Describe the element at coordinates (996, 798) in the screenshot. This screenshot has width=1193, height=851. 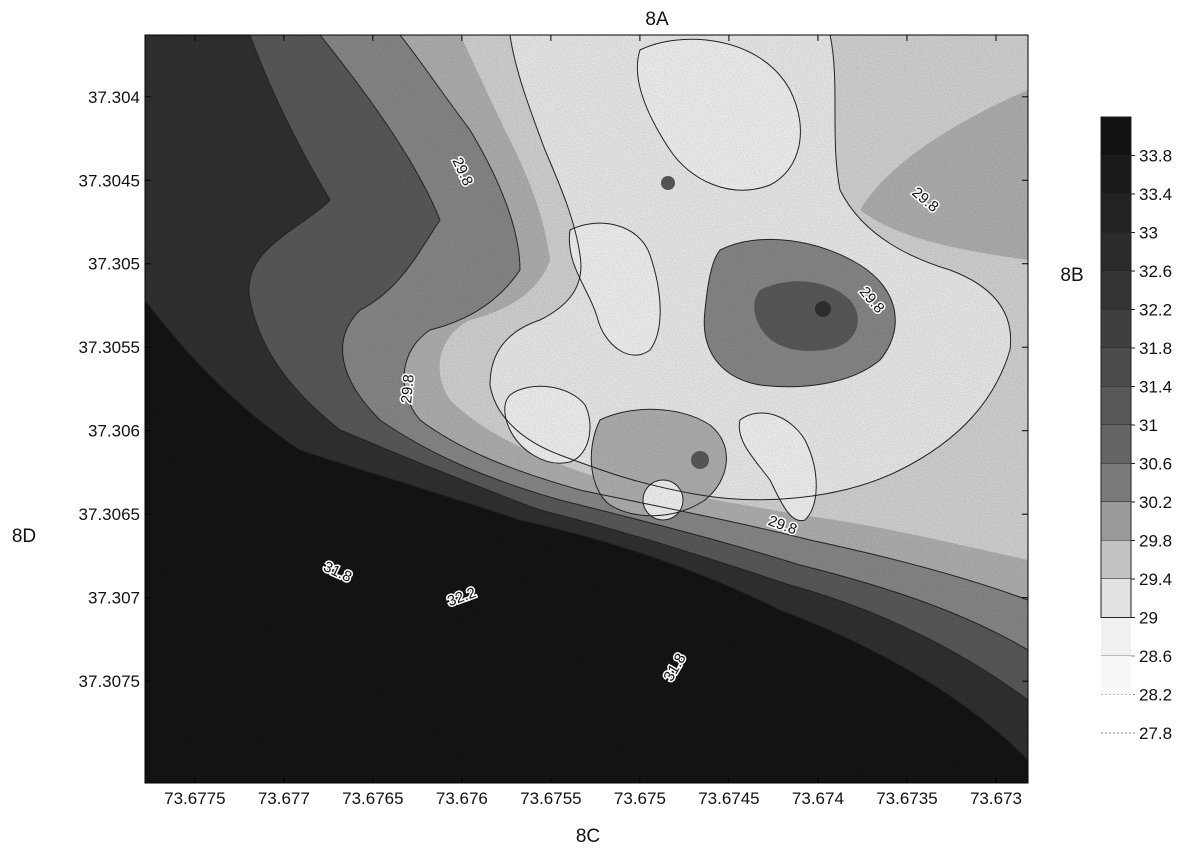
I see `x-tick-label: 73.673` at that location.